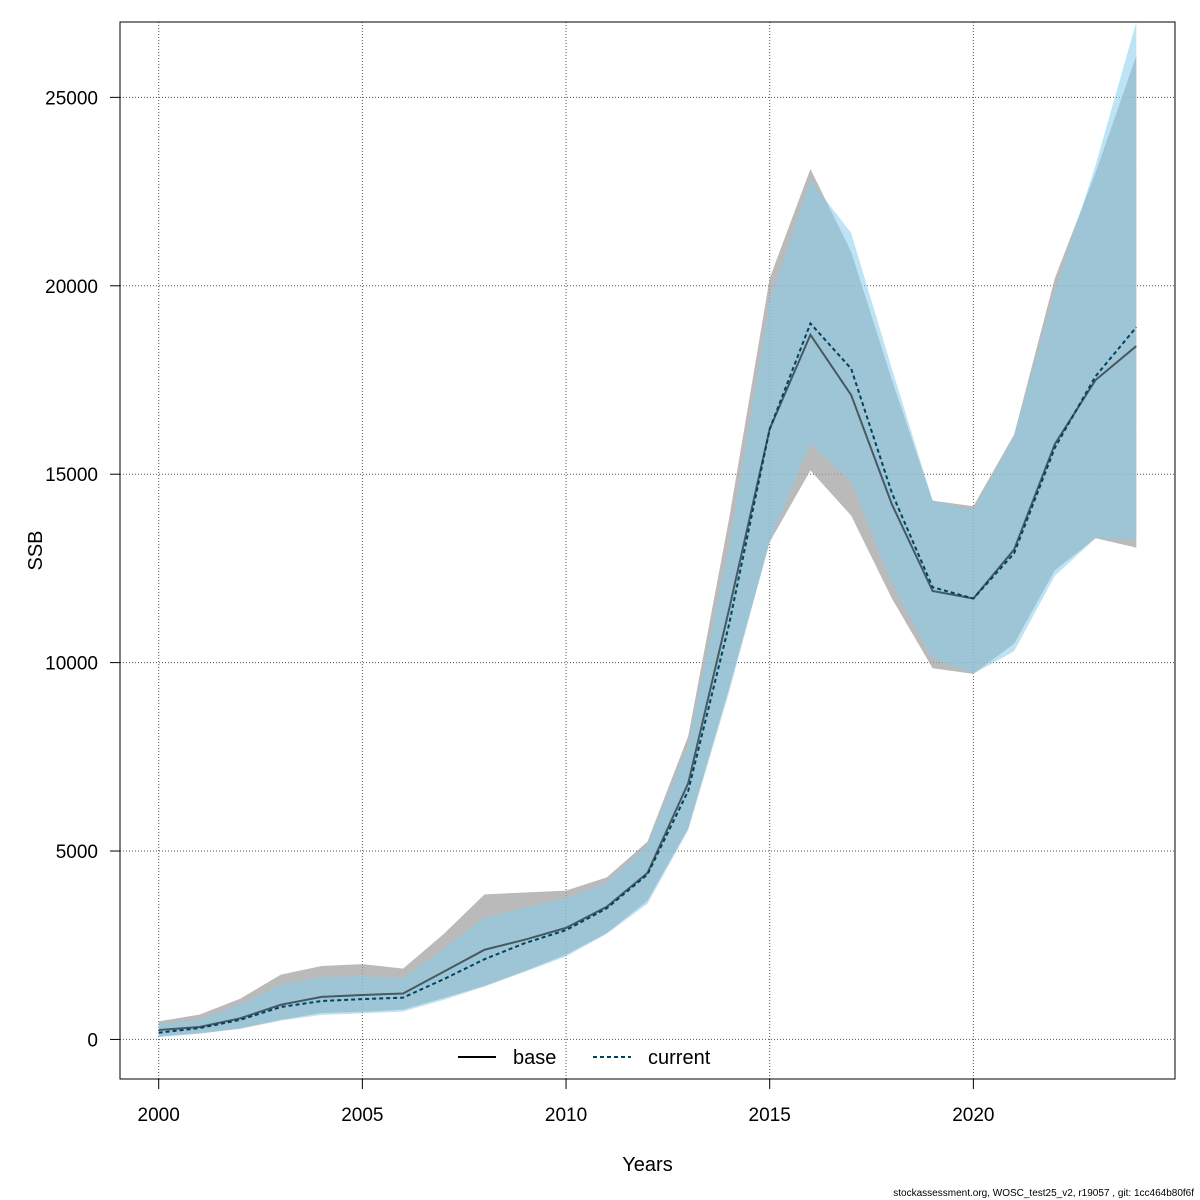 The height and width of the screenshot is (1200, 1200). Describe the element at coordinates (71, 475) in the screenshot. I see `y-tick-label: 15000` at that location.